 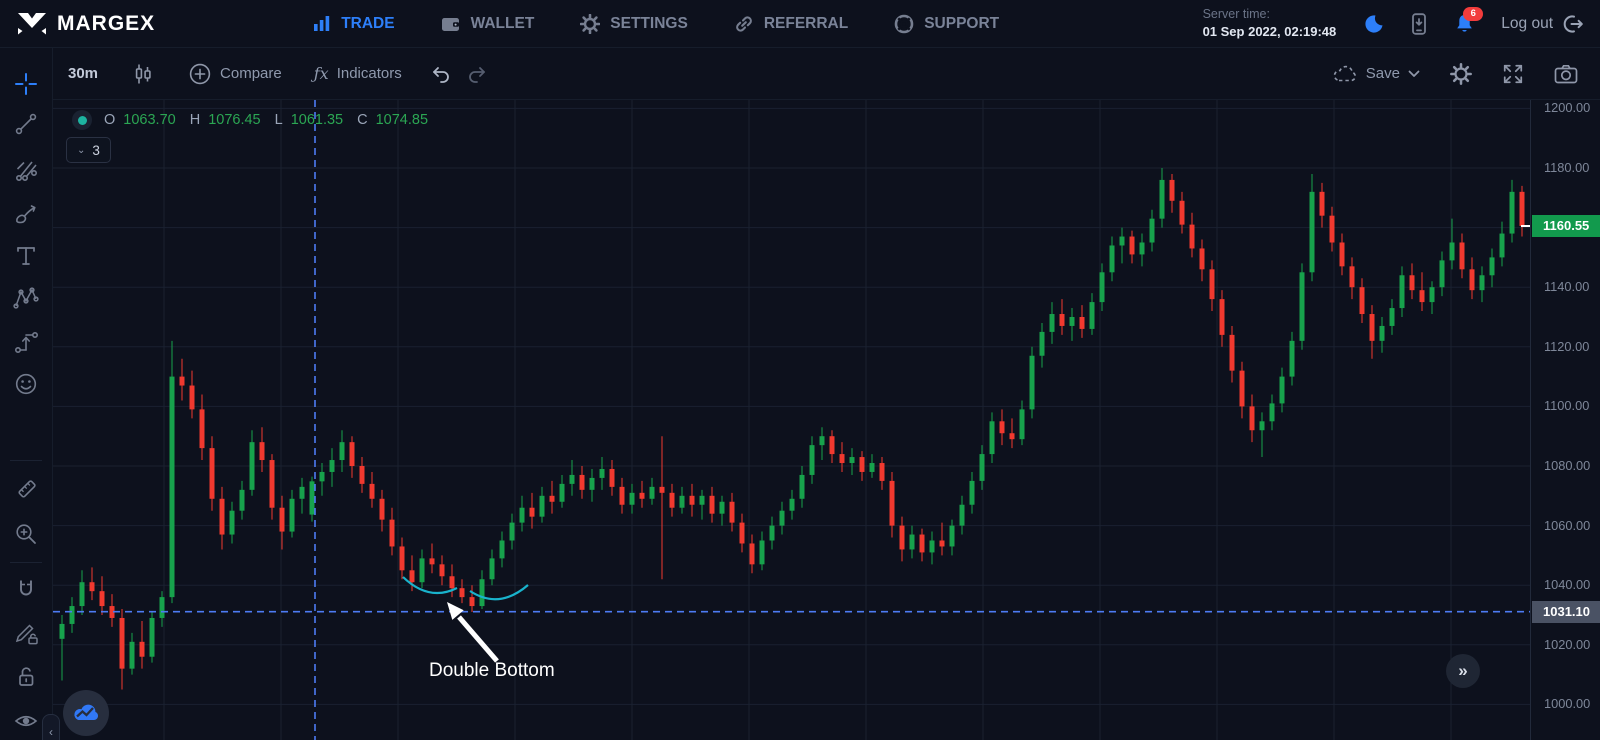 I want to click on zoom-in-tool, so click(x=26, y=534).